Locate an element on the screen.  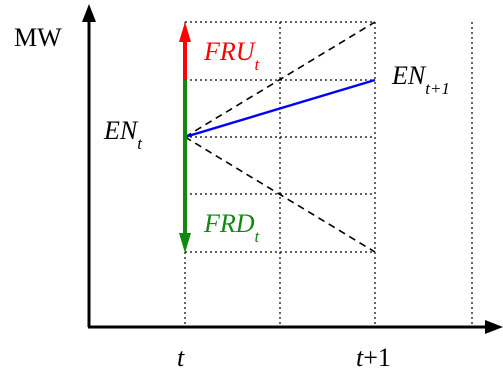
x-tick-t: t is located at coordinates (181, 357).